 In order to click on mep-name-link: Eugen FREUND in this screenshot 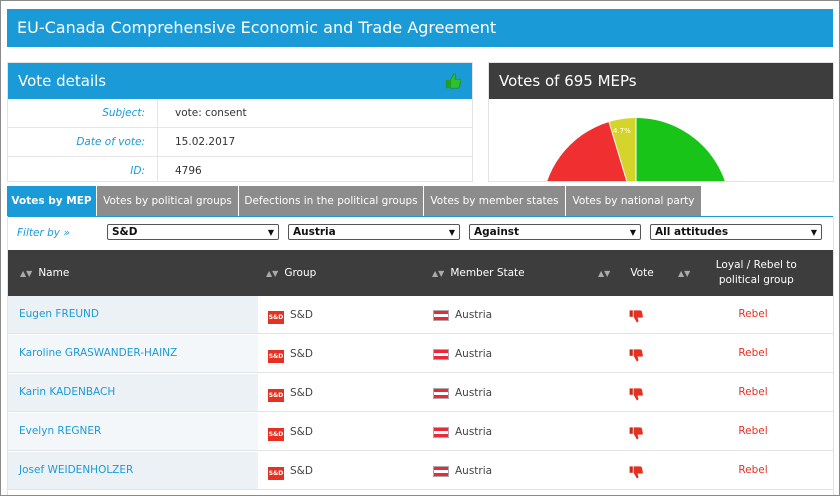, I will do `click(133, 314)`.